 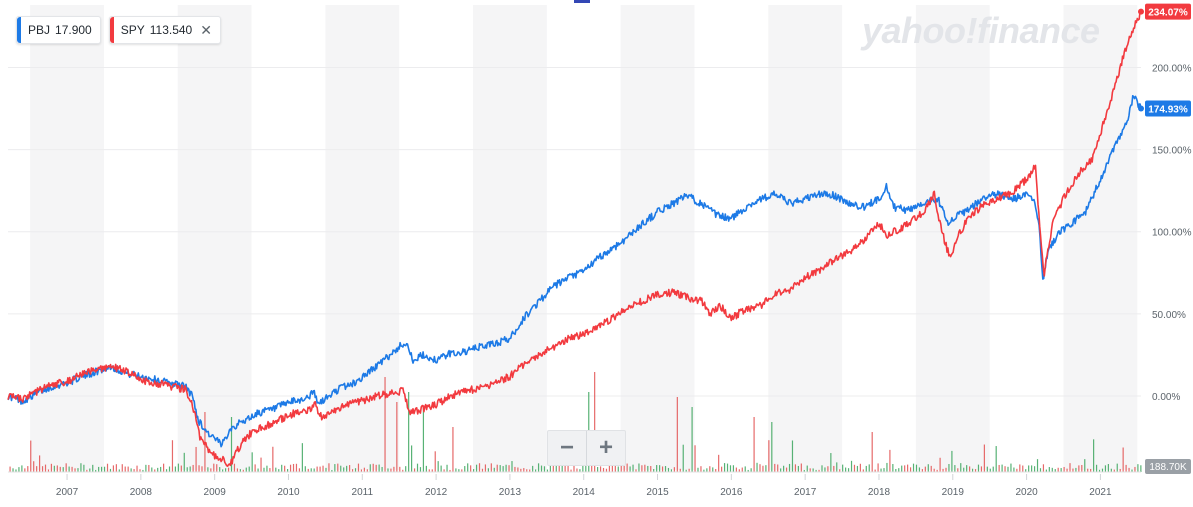 What do you see at coordinates (566, 447) in the screenshot?
I see `zoom-out-button: −` at bounding box center [566, 447].